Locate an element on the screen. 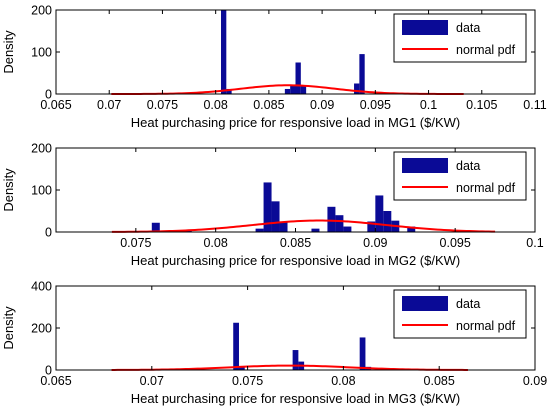 This screenshot has width=550, height=413. x-tick-label: 0.11 is located at coordinates (534, 105).